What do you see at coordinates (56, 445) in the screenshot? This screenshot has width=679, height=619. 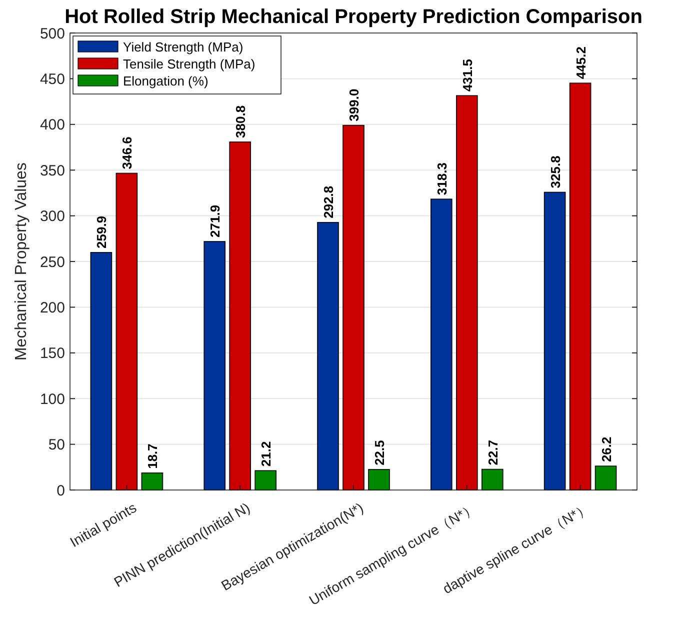 I see `y-tick-label: 50` at bounding box center [56, 445].